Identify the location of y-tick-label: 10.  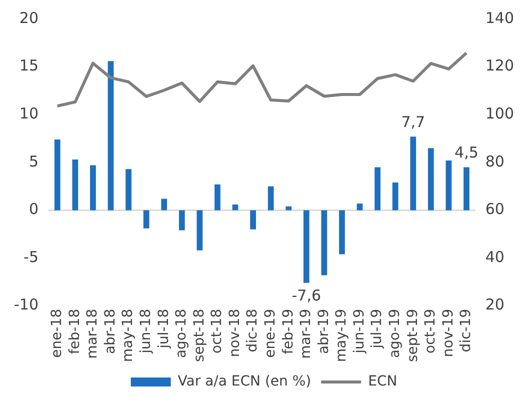
(28, 113).